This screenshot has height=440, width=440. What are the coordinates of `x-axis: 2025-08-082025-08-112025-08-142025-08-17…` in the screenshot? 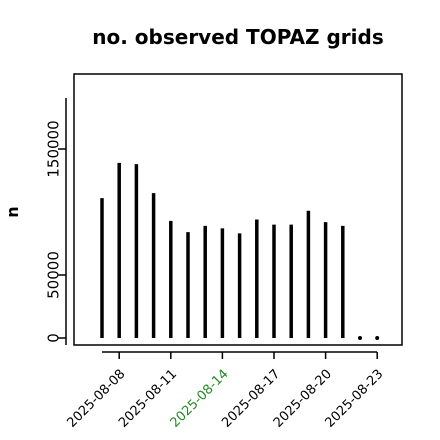 It's located at (225, 391).